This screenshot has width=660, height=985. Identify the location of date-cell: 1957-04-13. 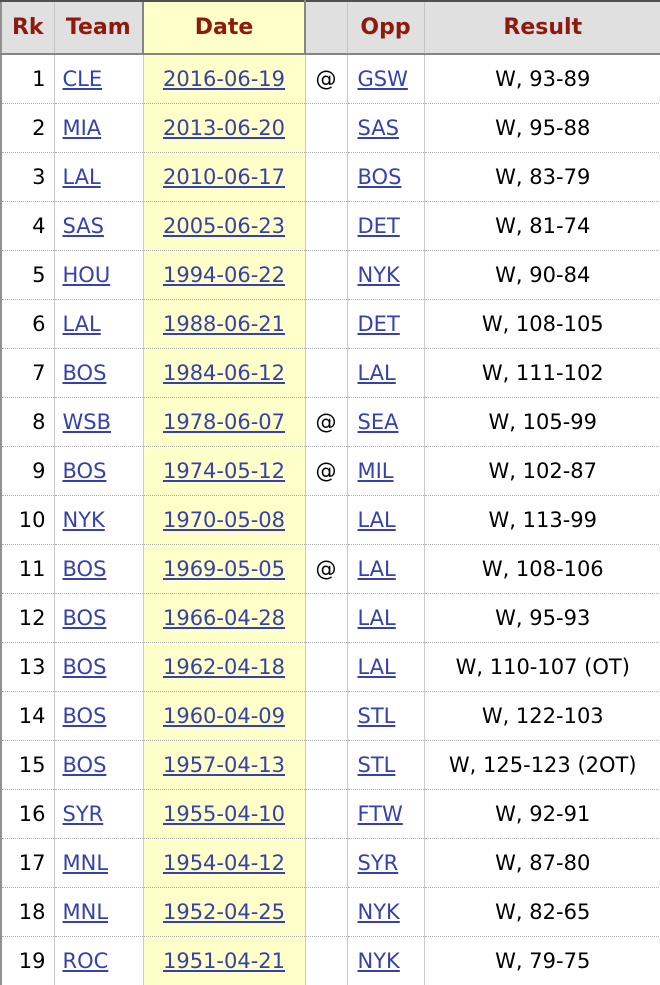
(223, 765).